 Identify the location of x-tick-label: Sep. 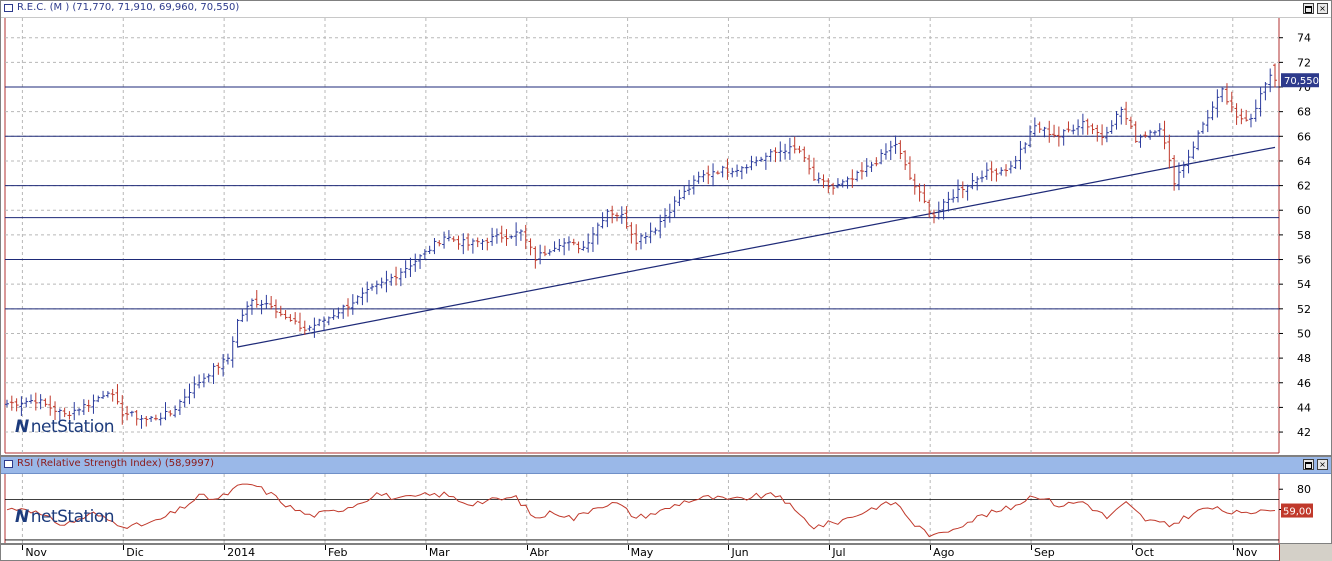
(1044, 552).